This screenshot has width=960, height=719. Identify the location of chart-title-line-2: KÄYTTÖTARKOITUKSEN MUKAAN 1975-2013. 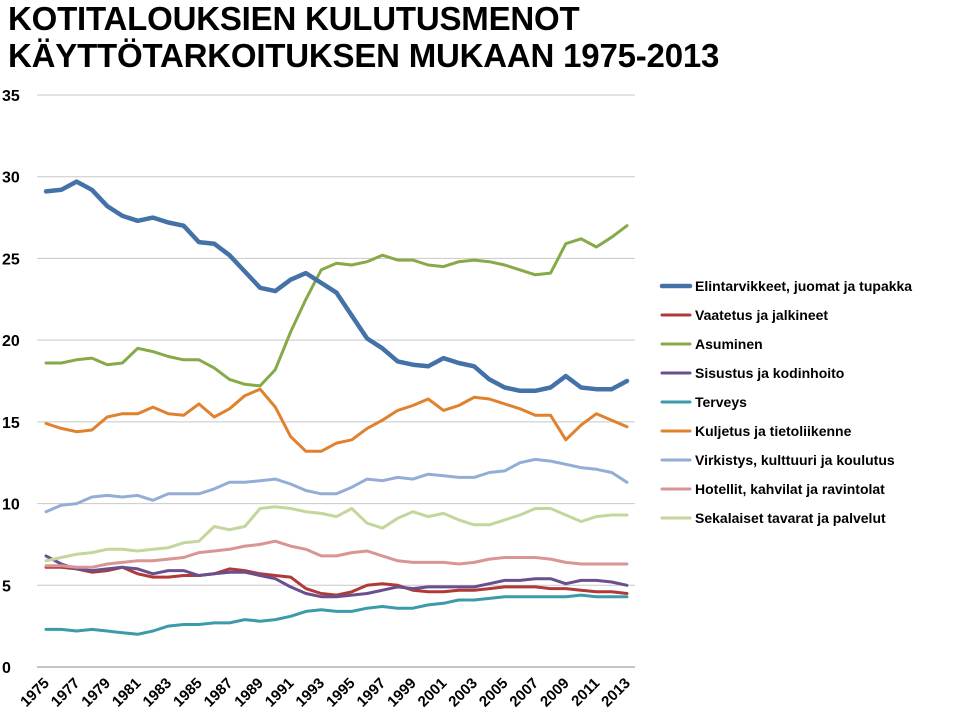
(364, 55).